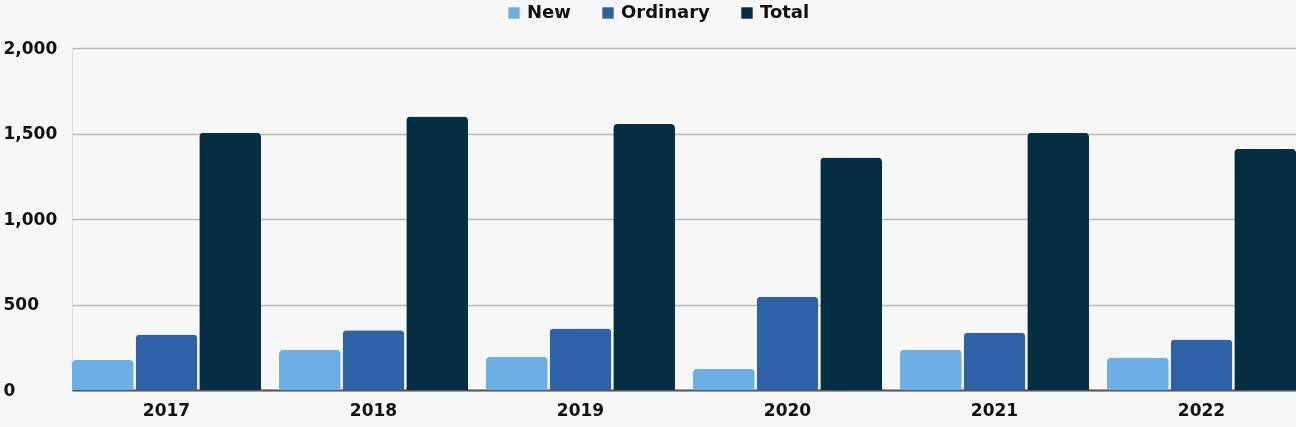 This screenshot has width=1296, height=427. I want to click on legend-label: New, so click(549, 11).